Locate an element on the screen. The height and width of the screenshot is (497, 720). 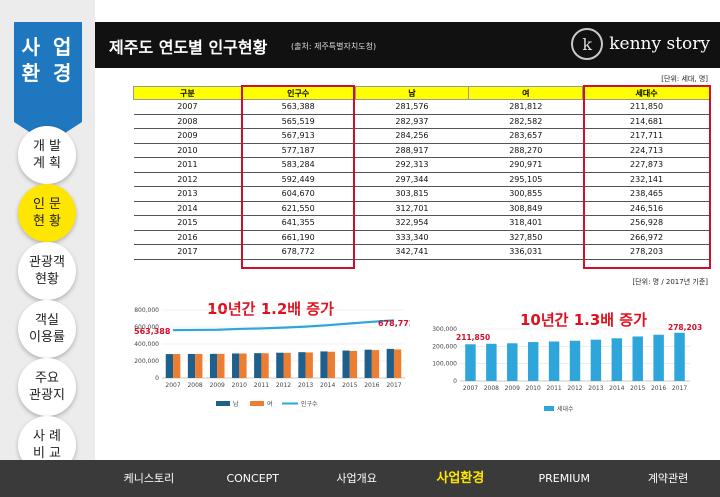
table-cell: 577,187 is located at coordinates (298, 150).